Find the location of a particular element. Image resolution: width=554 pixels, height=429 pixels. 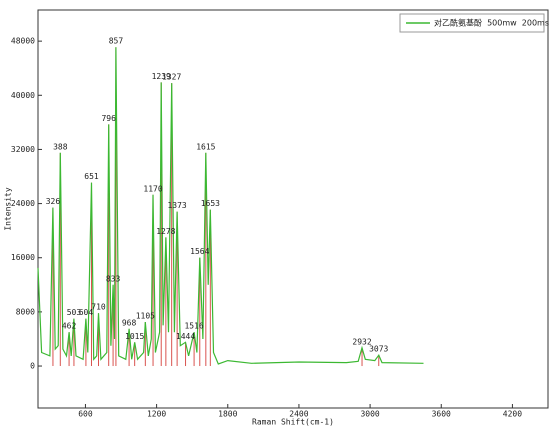

peak-label: 503 is located at coordinates (74, 312).